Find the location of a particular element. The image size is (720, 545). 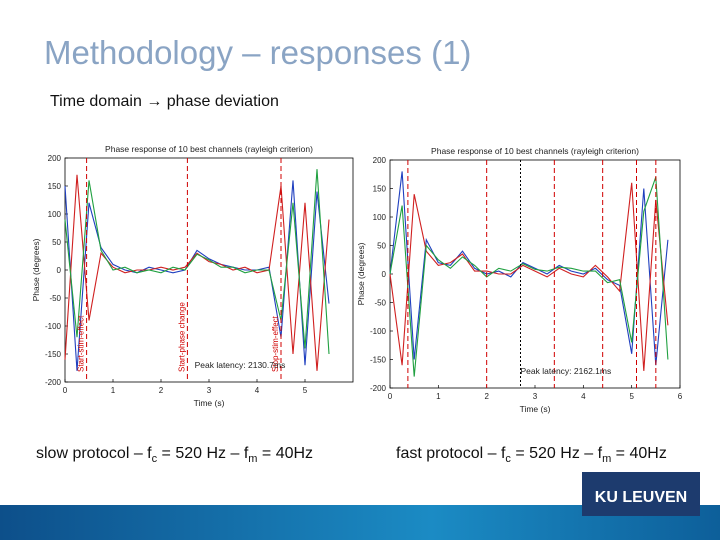

caption: slow protocol – fc = 520 Hz – fm = 40Hz is located at coordinates (174, 455).